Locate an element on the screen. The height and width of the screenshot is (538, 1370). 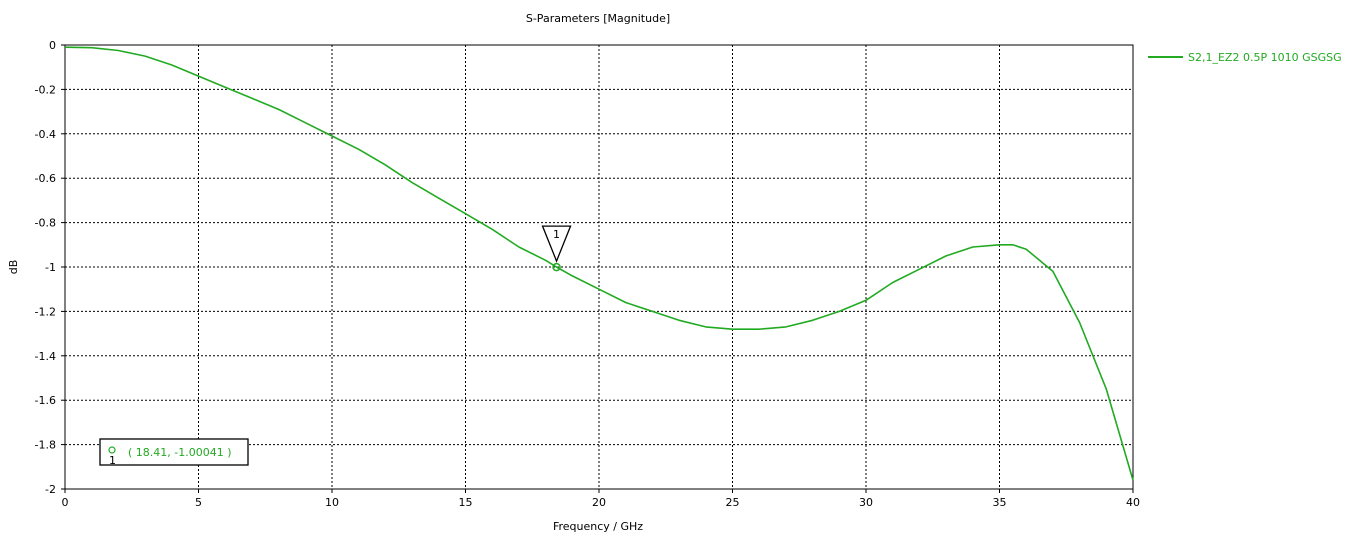
readout-marker-id: 1 is located at coordinates (112, 460).